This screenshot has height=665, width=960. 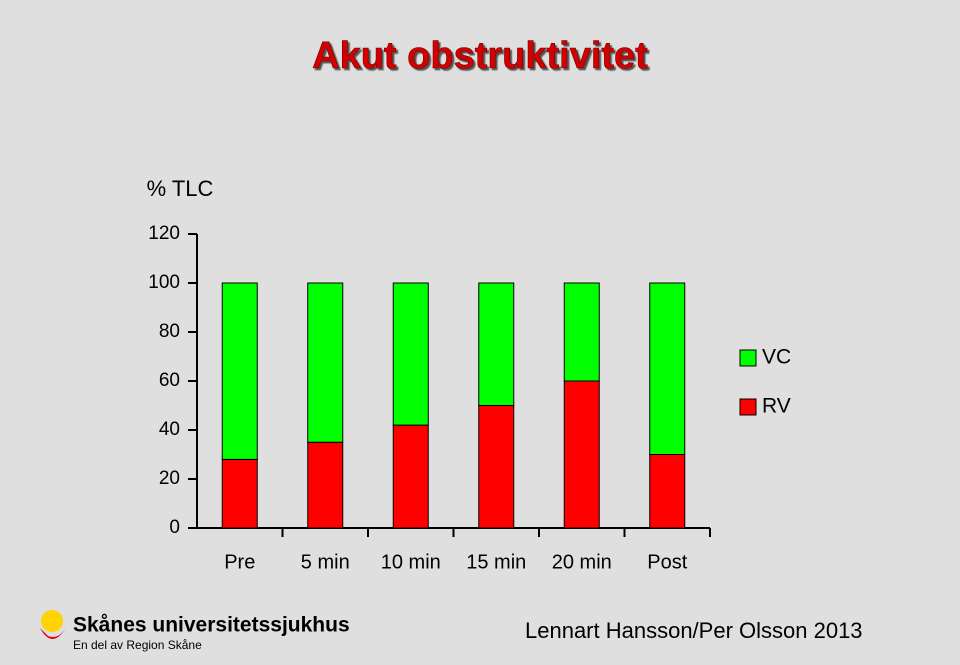 I want to click on logo-title: Skånes universitetssjukhus, so click(x=211, y=625).